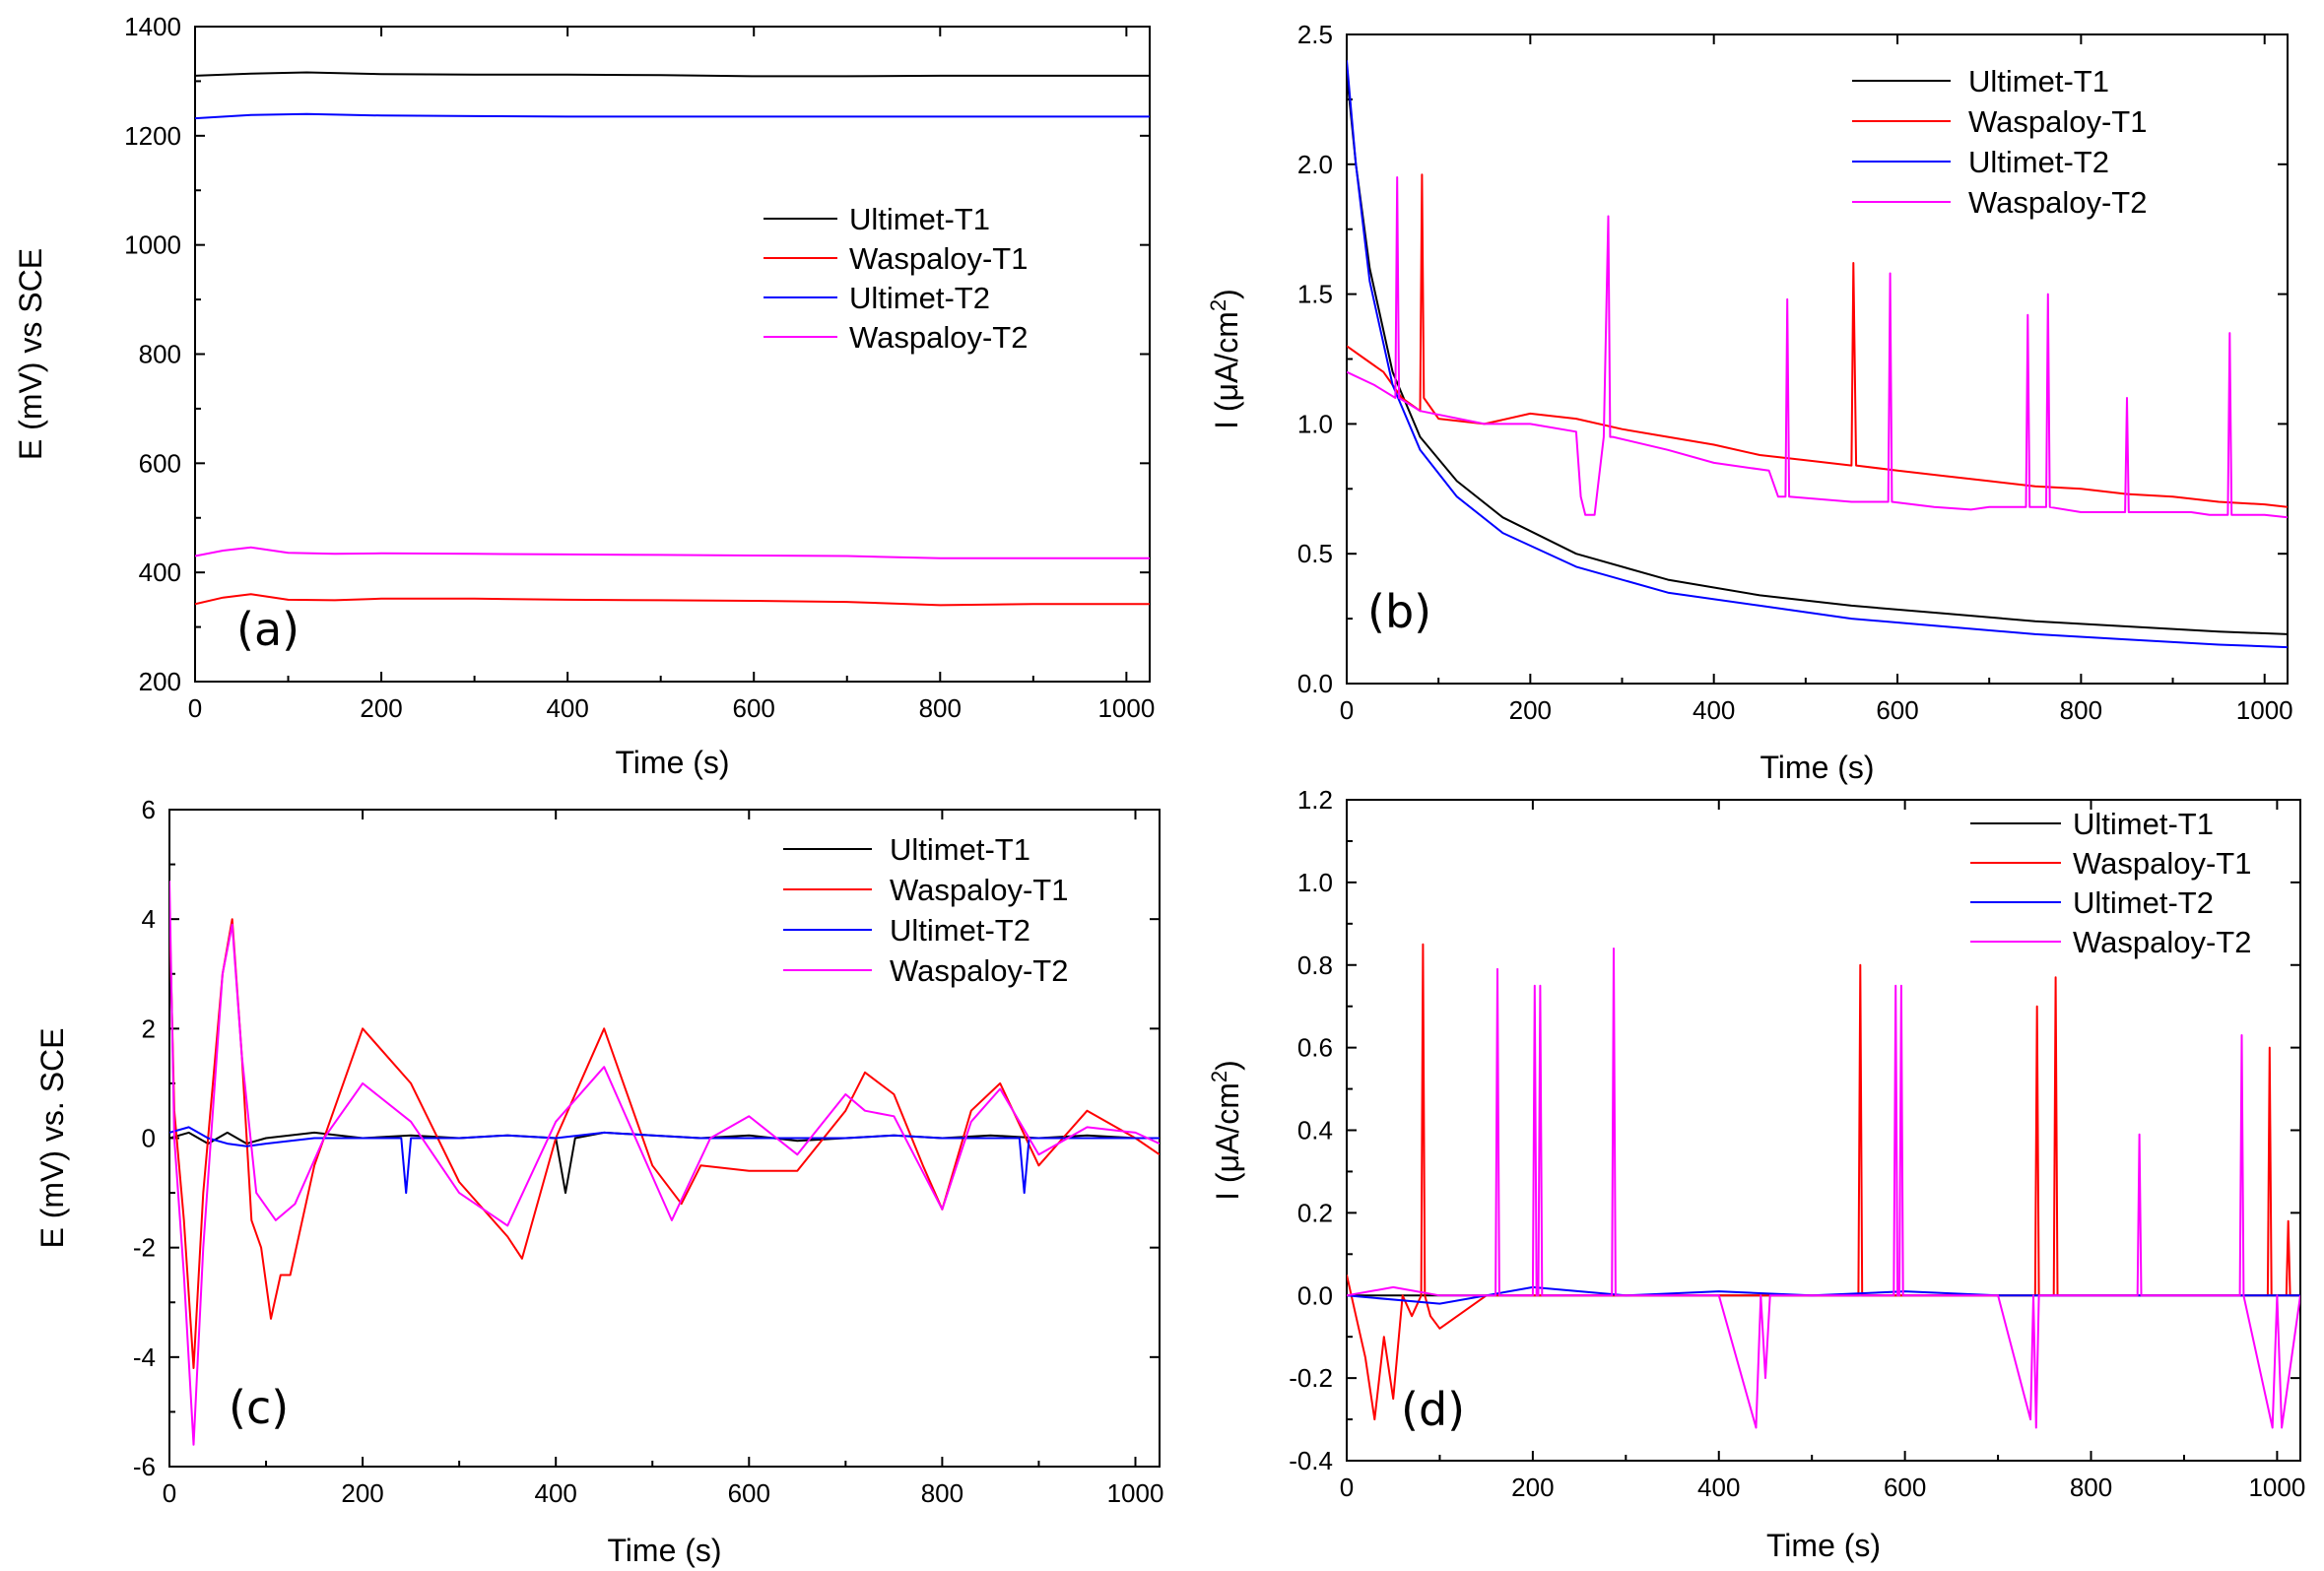 This screenshot has height=1571, width=2324. Describe the element at coordinates (1311, 1378) in the screenshot. I see `y-tick-label: -0.2` at that location.